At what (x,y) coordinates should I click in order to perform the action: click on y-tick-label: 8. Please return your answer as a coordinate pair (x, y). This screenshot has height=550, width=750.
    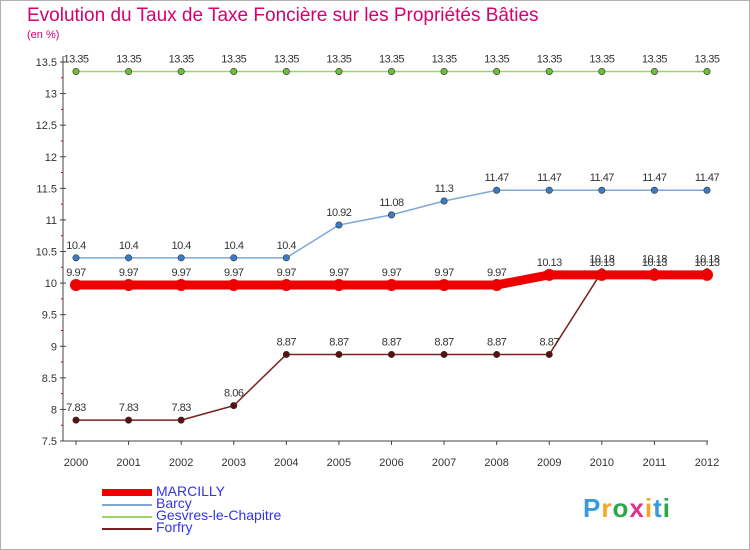
    Looking at the image, I should click on (54, 410).